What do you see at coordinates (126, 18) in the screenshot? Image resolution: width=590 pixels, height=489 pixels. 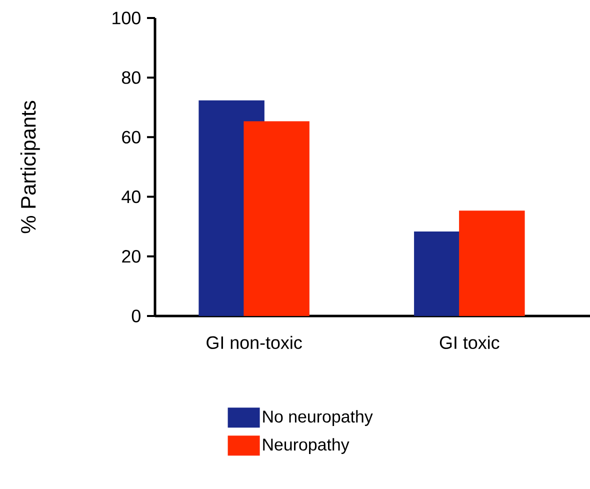 I see `y-tick-label: 100` at bounding box center [126, 18].